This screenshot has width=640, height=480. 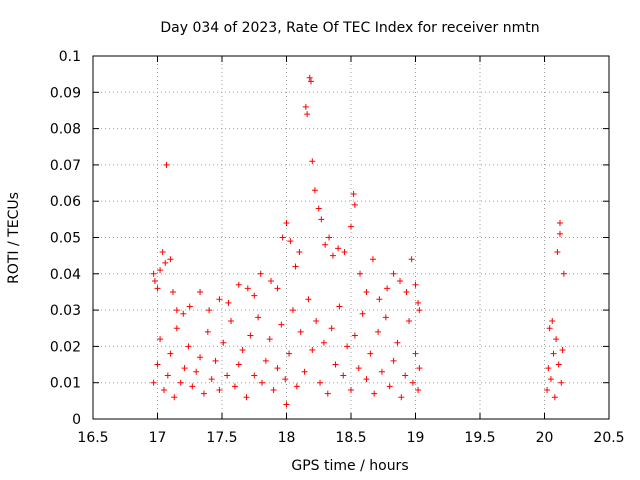 I want to click on y-axis-tick-labels: 0 0.01 0.02 0.03 0.04 0.05 0.06 0.07 0.08 0.09 0.1, so click(x=65, y=238).